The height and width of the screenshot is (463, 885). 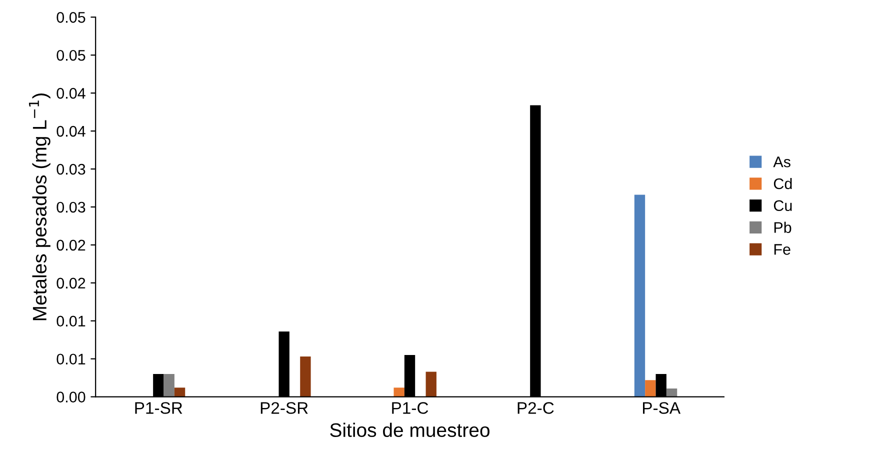 I want to click on x-tick-label: P2-SR, so click(x=284, y=408).